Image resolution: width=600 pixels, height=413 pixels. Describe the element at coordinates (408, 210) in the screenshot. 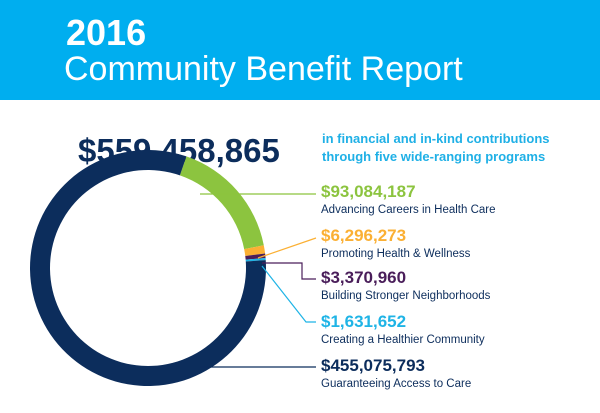

I see `slice-category-label: Advancing Careers in Health Care` at that location.